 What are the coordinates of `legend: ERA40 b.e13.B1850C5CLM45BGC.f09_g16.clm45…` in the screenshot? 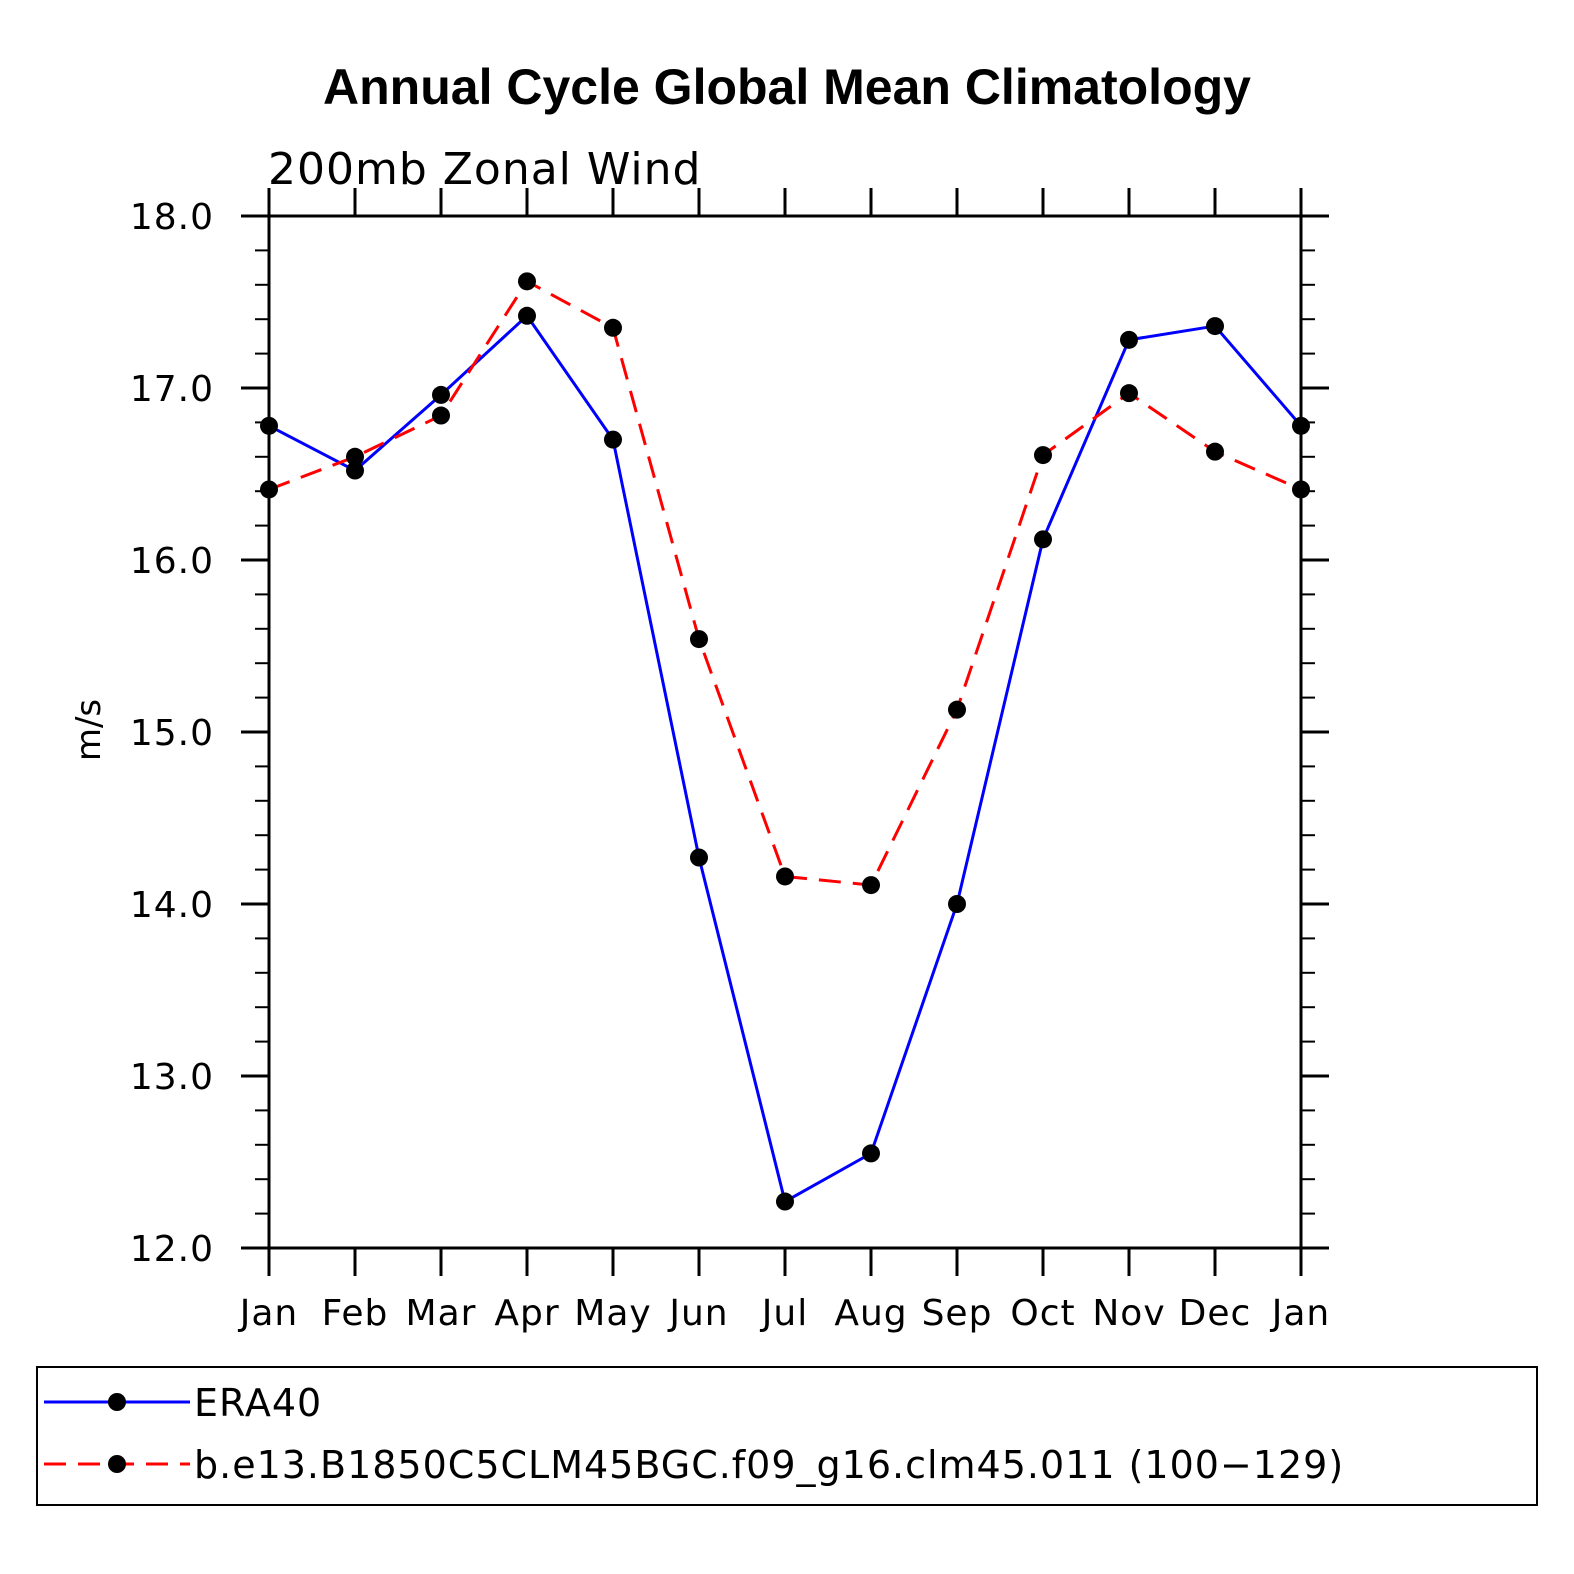 It's located at (787, 1436).